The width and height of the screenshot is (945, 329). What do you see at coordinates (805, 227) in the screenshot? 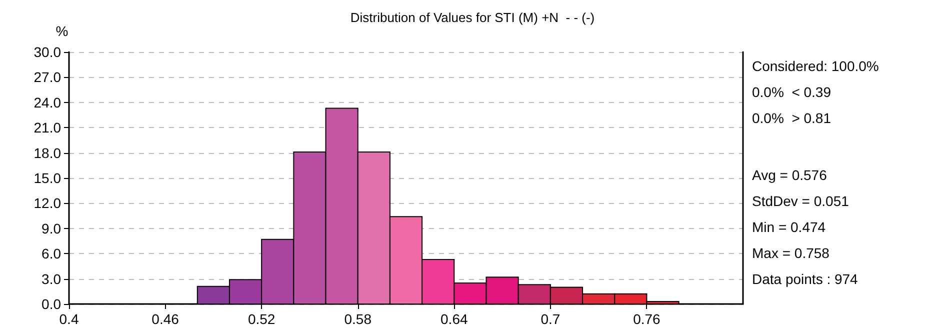
I see `text: Avg = 0.576 StdDev = 0.051 Min = 0.474 Max = 0.758 Data points : 974` at bounding box center [805, 227].